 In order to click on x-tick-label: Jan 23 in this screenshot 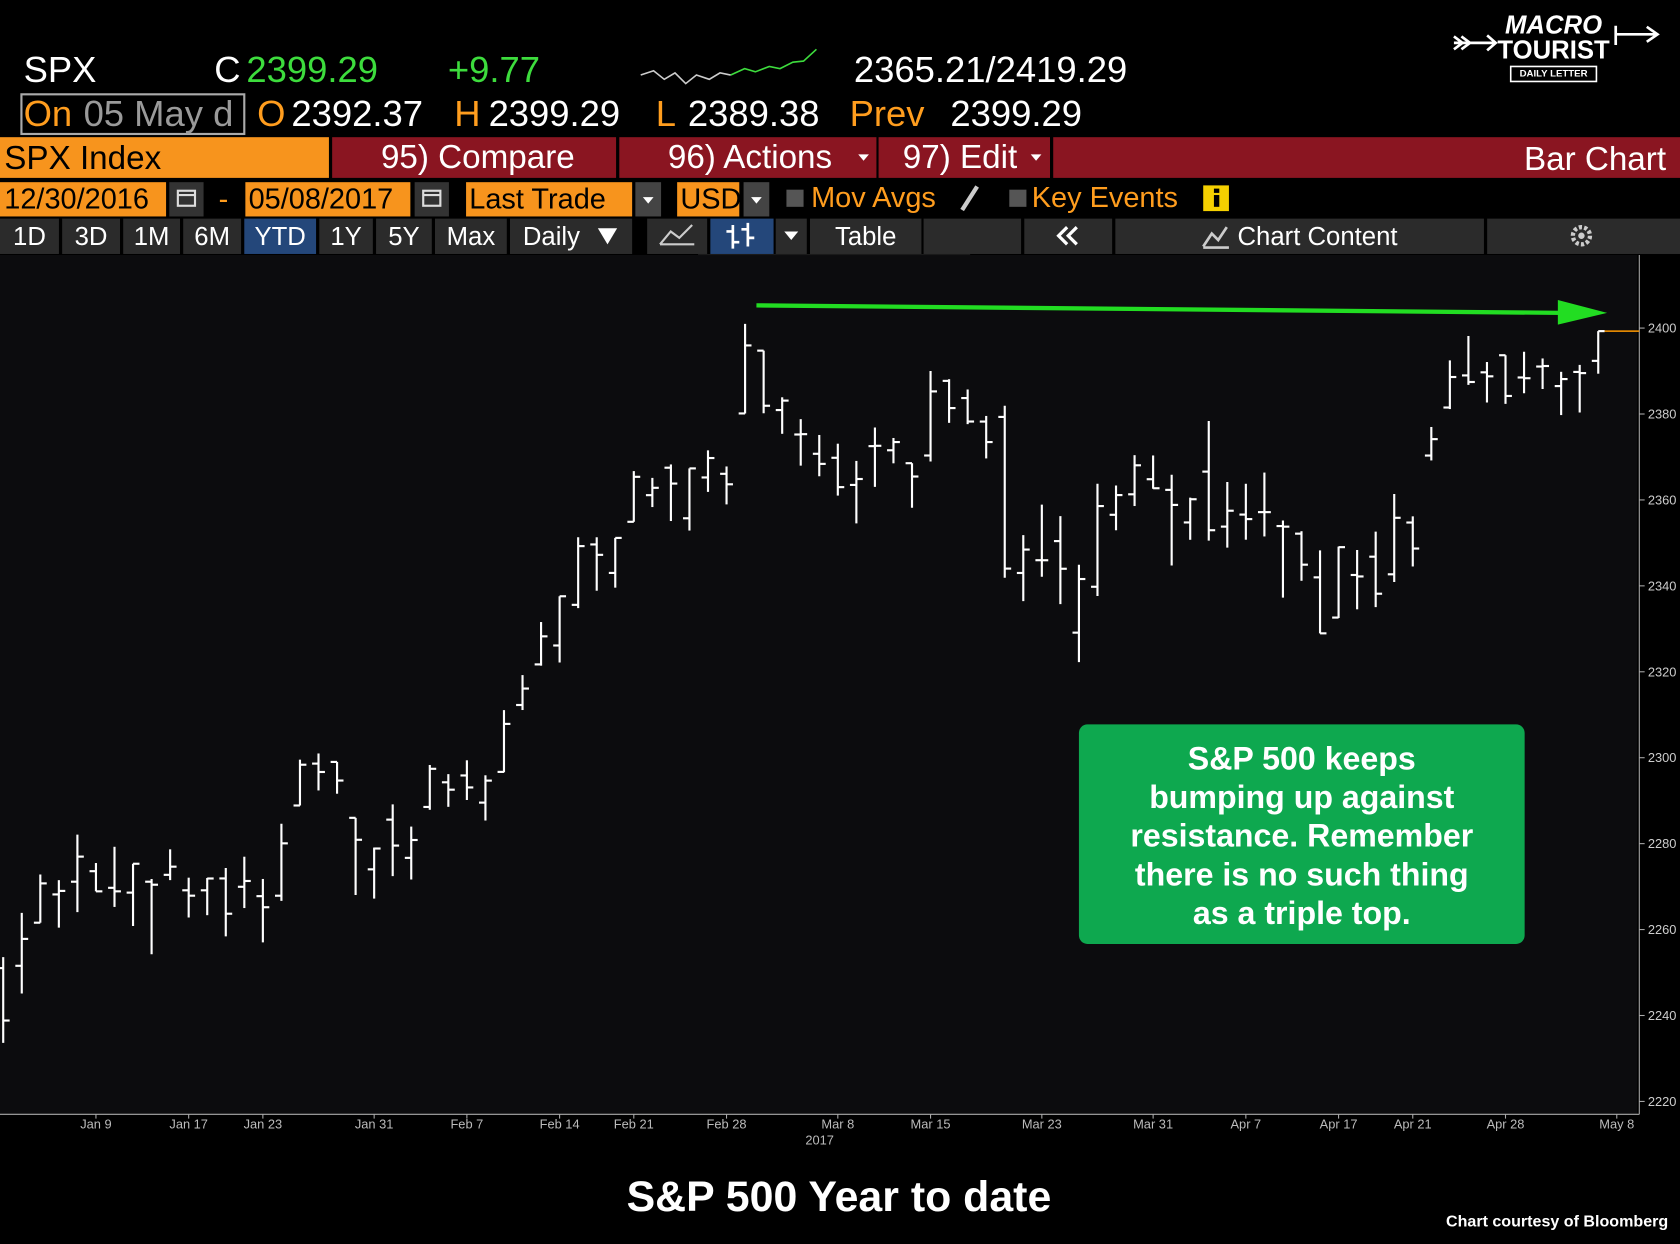, I will do `click(263, 1123)`.